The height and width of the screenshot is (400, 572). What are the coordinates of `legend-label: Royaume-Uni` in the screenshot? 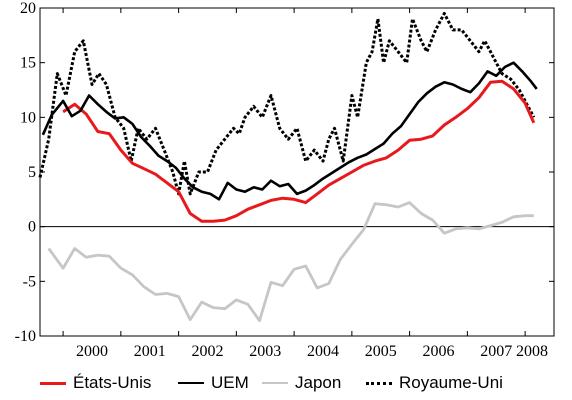 It's located at (451, 382).